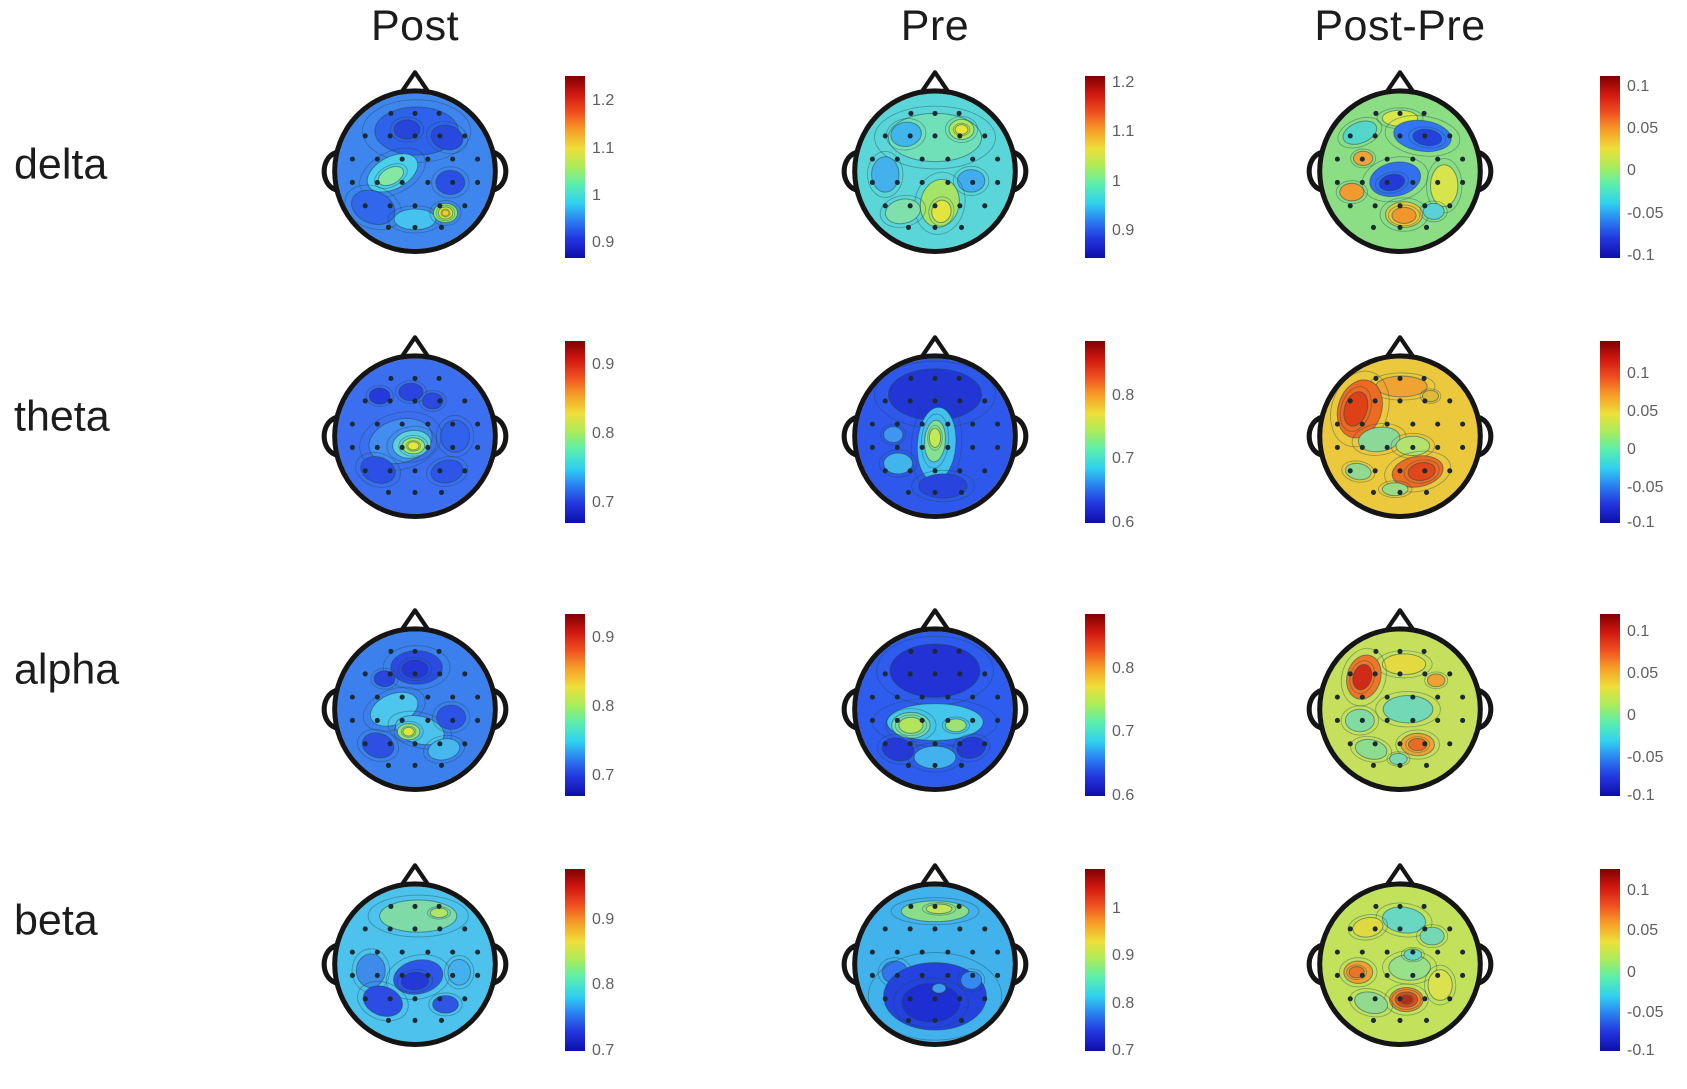  What do you see at coordinates (1109, 166) in the screenshot?
I see `colorbar-delta-pre: 1.2 1.1 1 0.9` at bounding box center [1109, 166].